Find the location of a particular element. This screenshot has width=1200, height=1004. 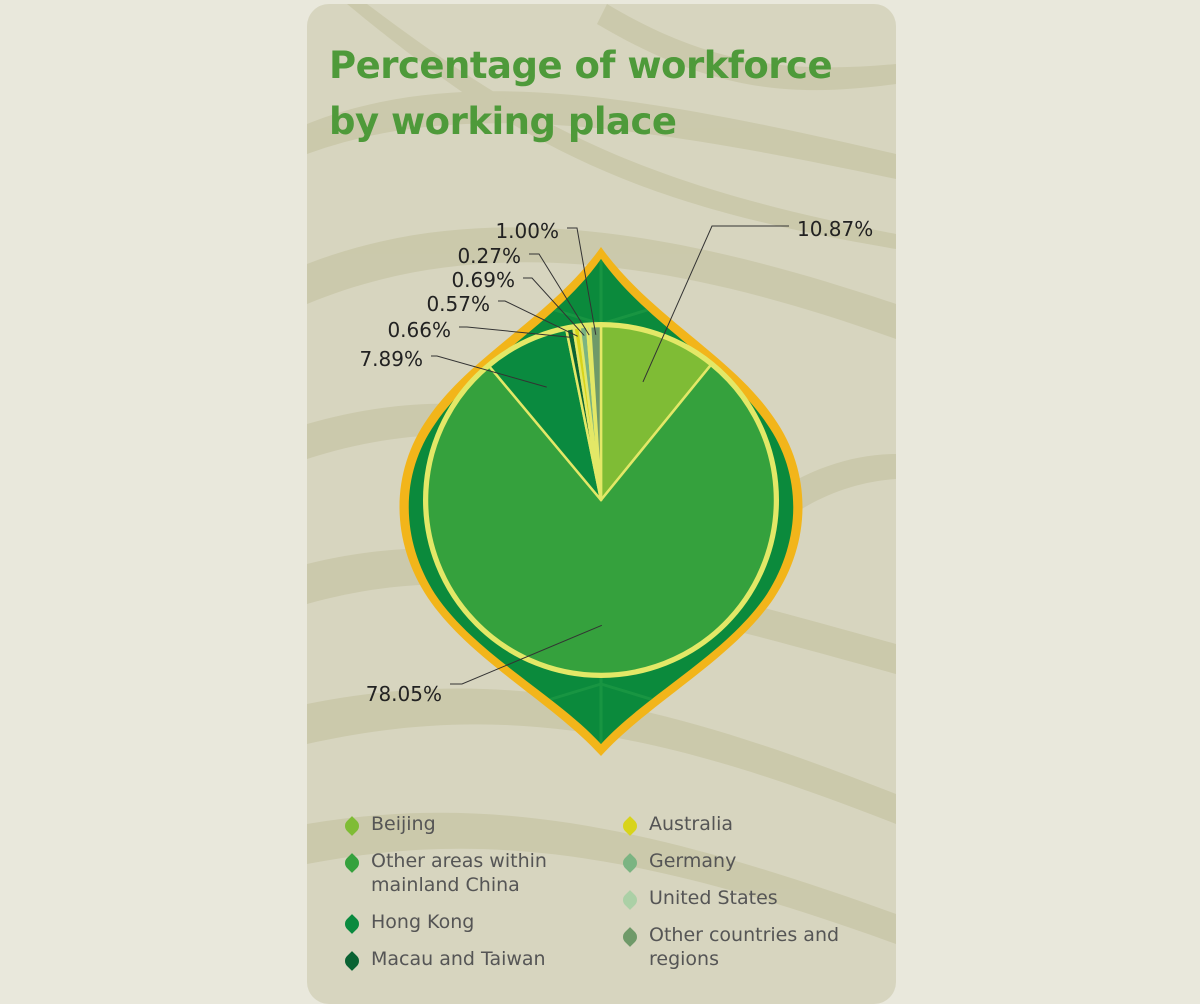

legend-item: Other areas within mainland China is located at coordinates (443, 873).